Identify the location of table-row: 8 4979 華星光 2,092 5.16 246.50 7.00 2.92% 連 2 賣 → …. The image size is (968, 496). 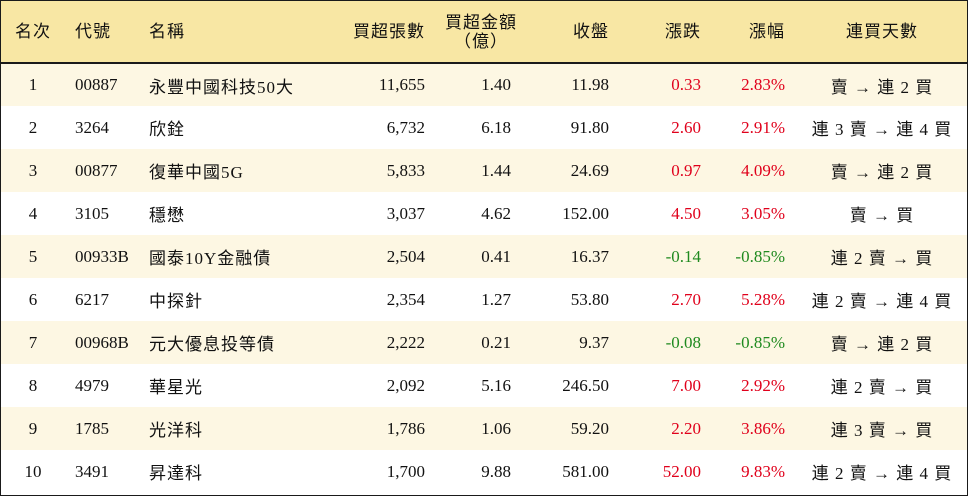
(484, 385).